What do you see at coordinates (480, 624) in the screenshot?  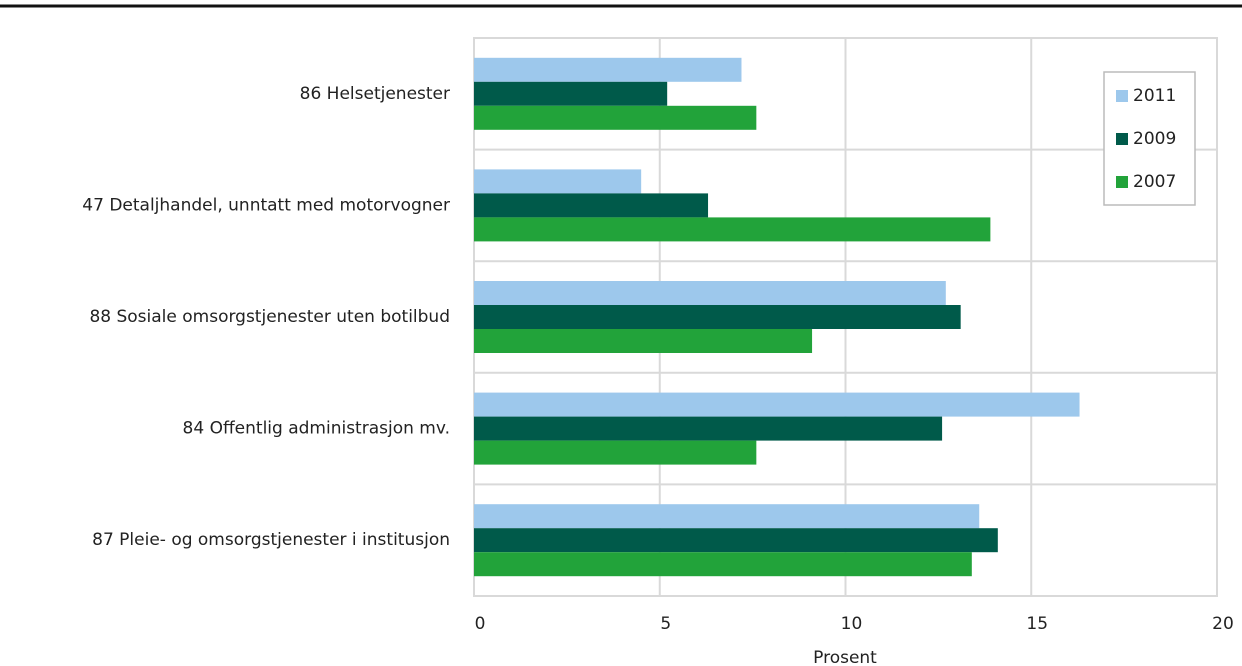 I see `x-tick-label: 0` at bounding box center [480, 624].